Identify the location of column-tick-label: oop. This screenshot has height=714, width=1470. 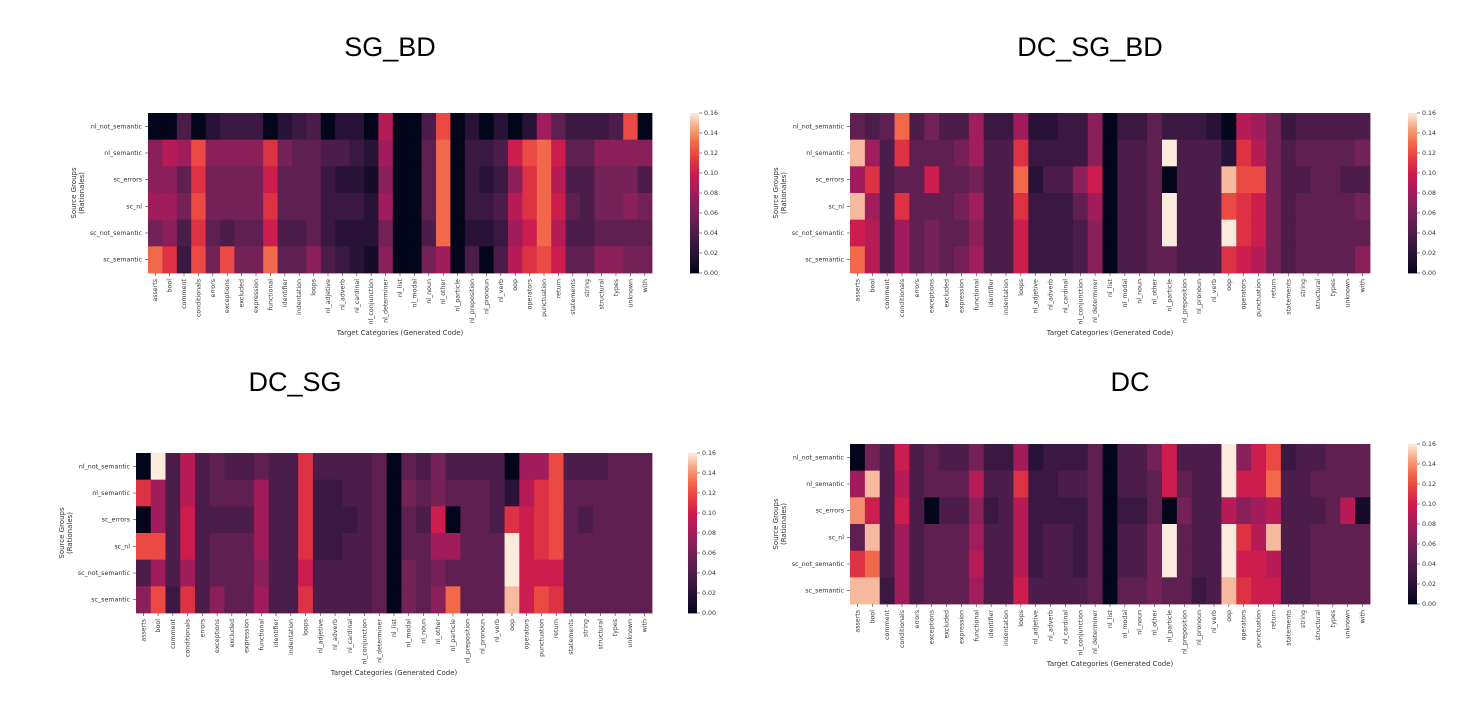
(1229, 285).